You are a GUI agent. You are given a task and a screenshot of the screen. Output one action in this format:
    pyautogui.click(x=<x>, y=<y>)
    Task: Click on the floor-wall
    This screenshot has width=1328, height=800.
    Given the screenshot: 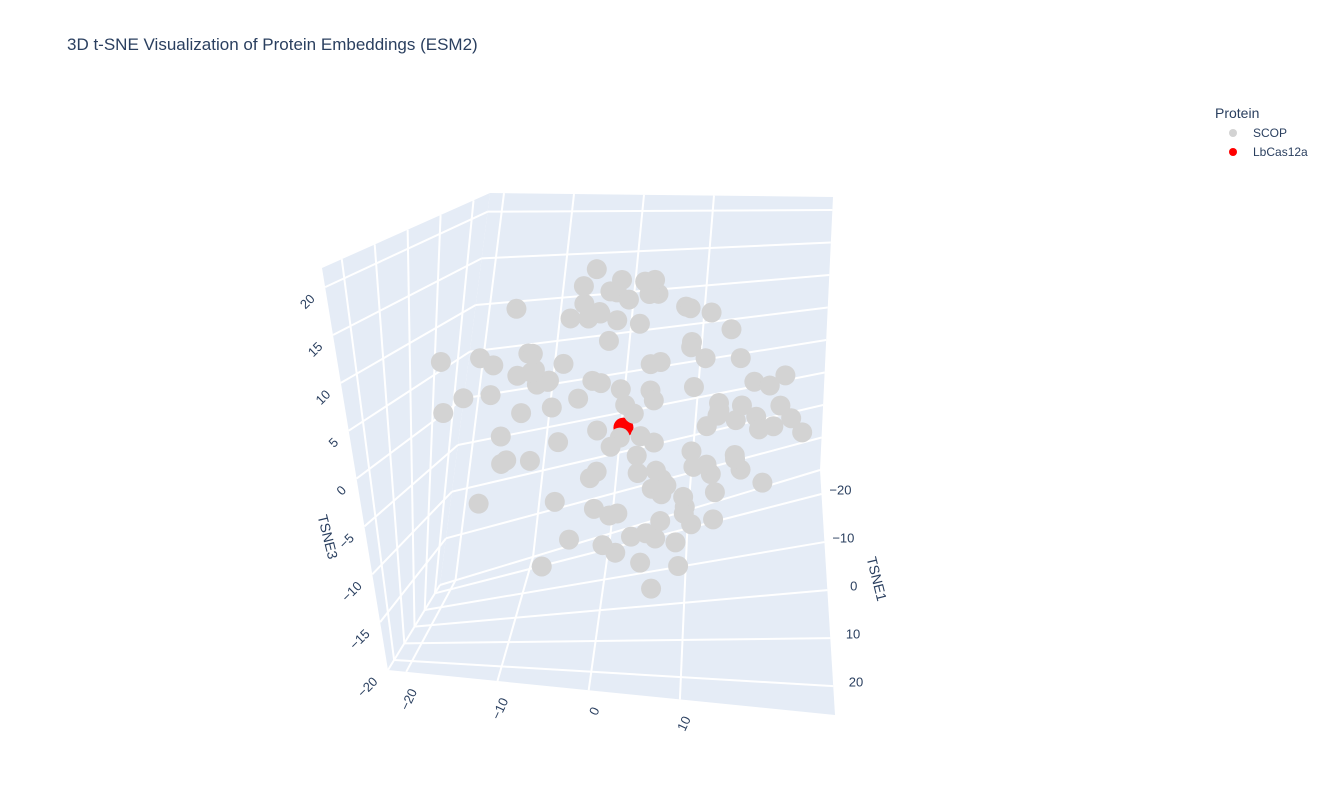 What is the action you would take?
    pyautogui.click(x=611, y=592)
    